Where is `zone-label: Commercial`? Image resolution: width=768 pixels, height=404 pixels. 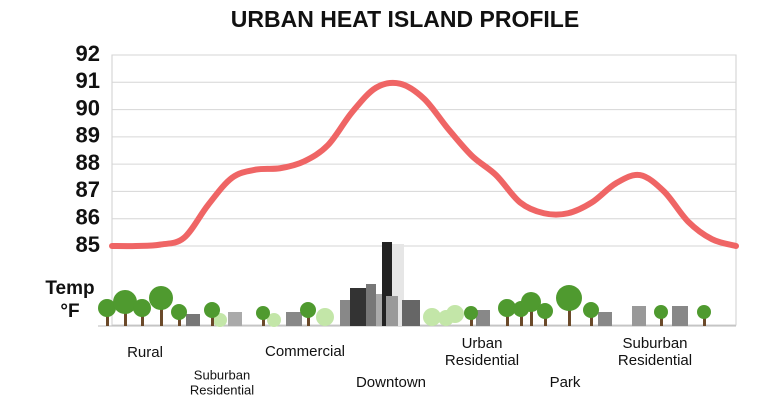 zone-label: Commercial is located at coordinates (305, 351).